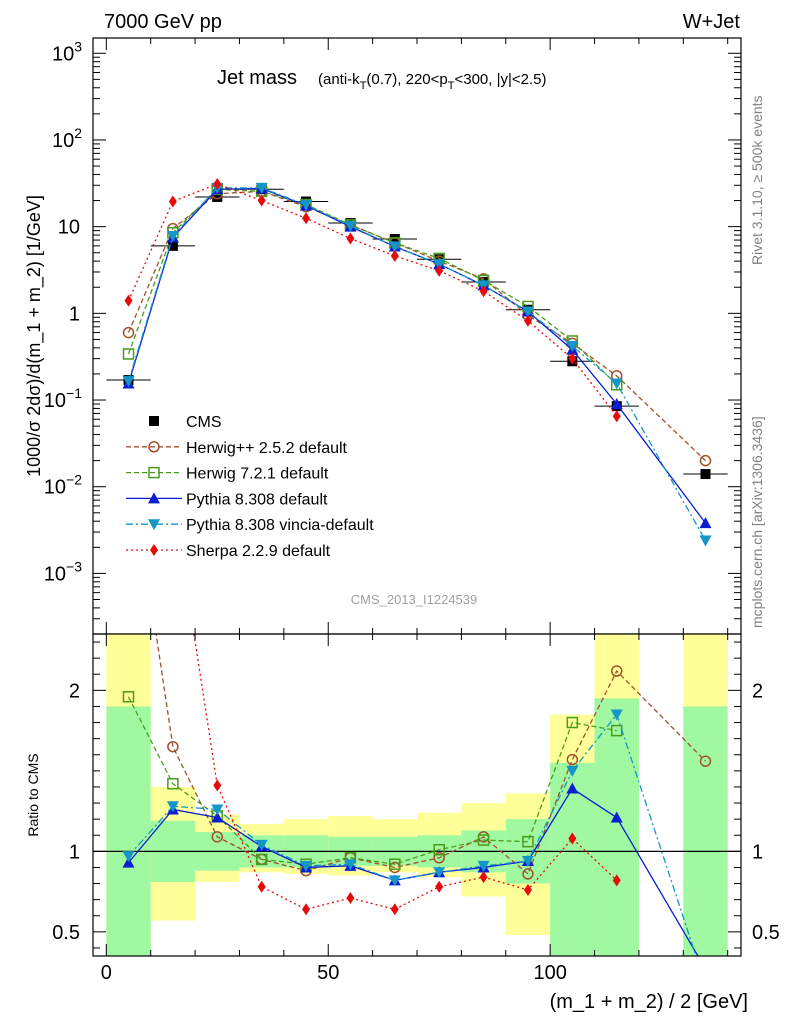 The image size is (786, 1024). I want to click on x-tick-label: 100, so click(549, 973).